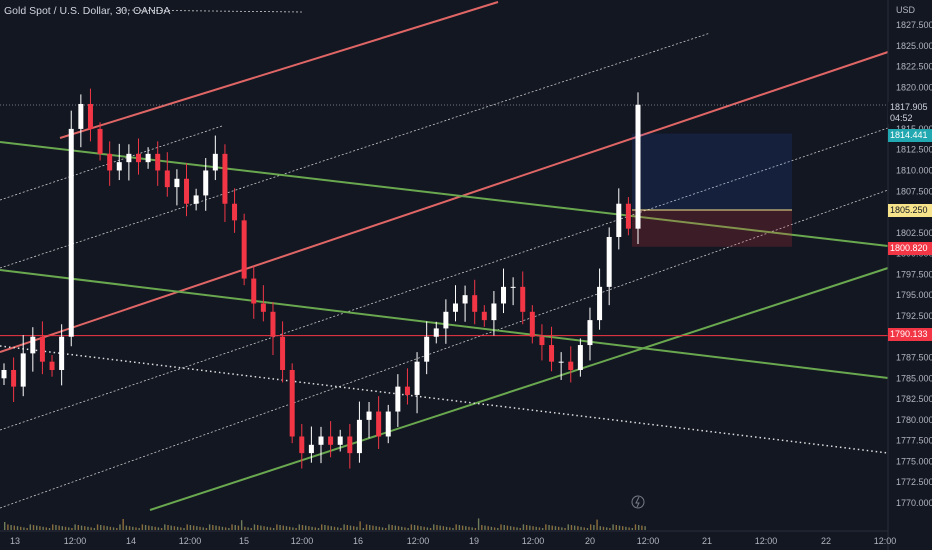 The width and height of the screenshot is (932, 550). What do you see at coordinates (712, 190) in the screenshot?
I see `position-tool` at bounding box center [712, 190].